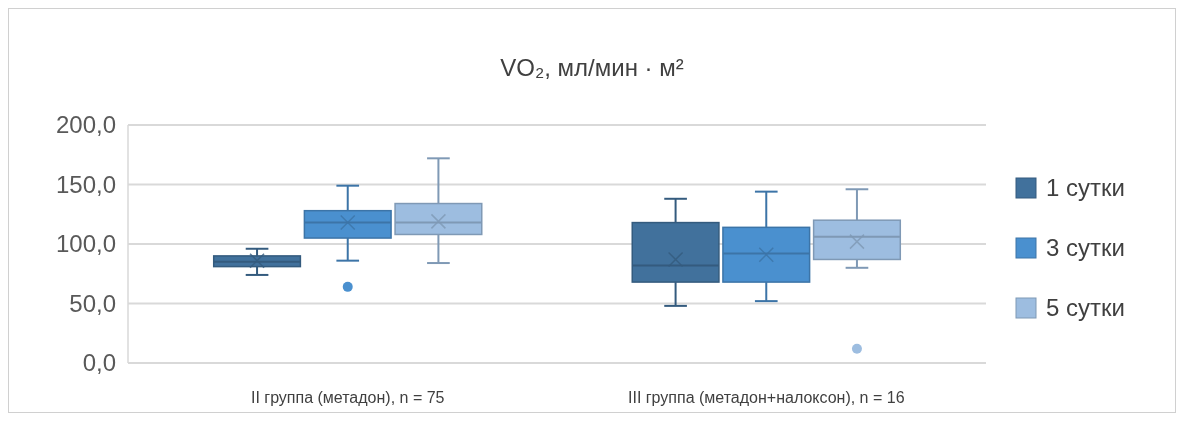 Image resolution: width=1184 pixels, height=421 pixels. What do you see at coordinates (85, 244) in the screenshot?
I see `y-tick-label: 100,0` at bounding box center [85, 244].